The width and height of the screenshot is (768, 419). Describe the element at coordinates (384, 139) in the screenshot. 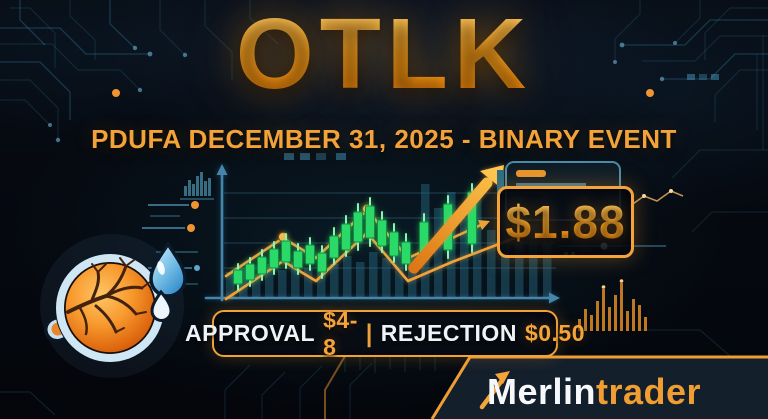

I see `event-subtitle: PDUFA DECEMBER 31, 2025 - BINARY EVENT` at that location.